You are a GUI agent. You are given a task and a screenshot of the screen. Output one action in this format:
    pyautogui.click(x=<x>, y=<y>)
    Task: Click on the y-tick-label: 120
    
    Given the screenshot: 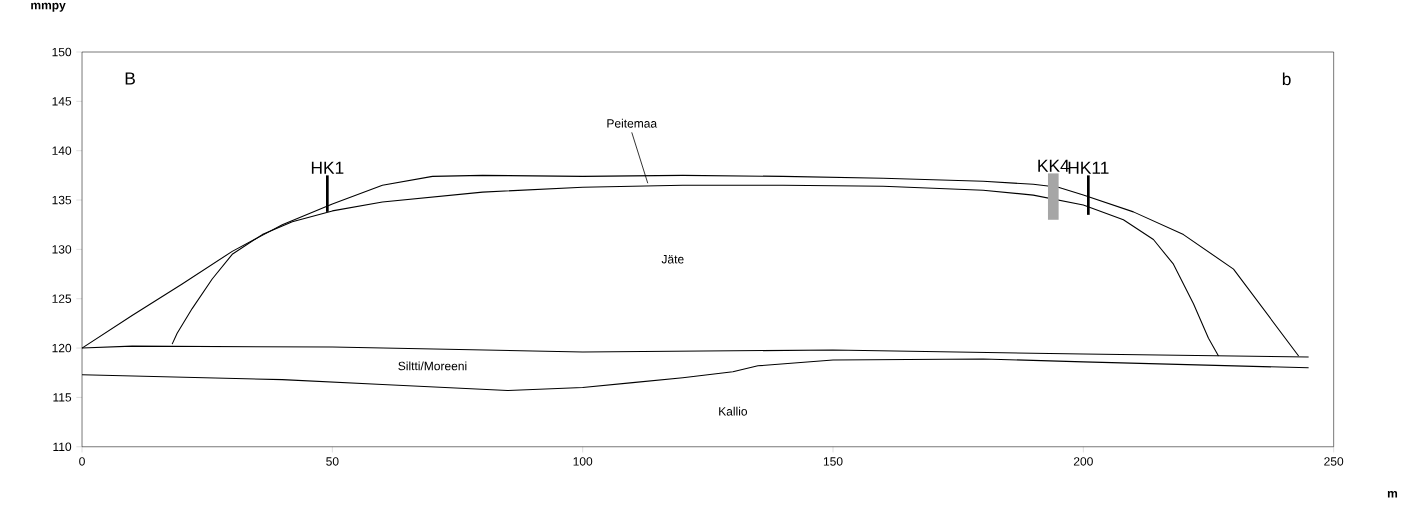 What is the action you would take?
    pyautogui.click(x=62, y=348)
    